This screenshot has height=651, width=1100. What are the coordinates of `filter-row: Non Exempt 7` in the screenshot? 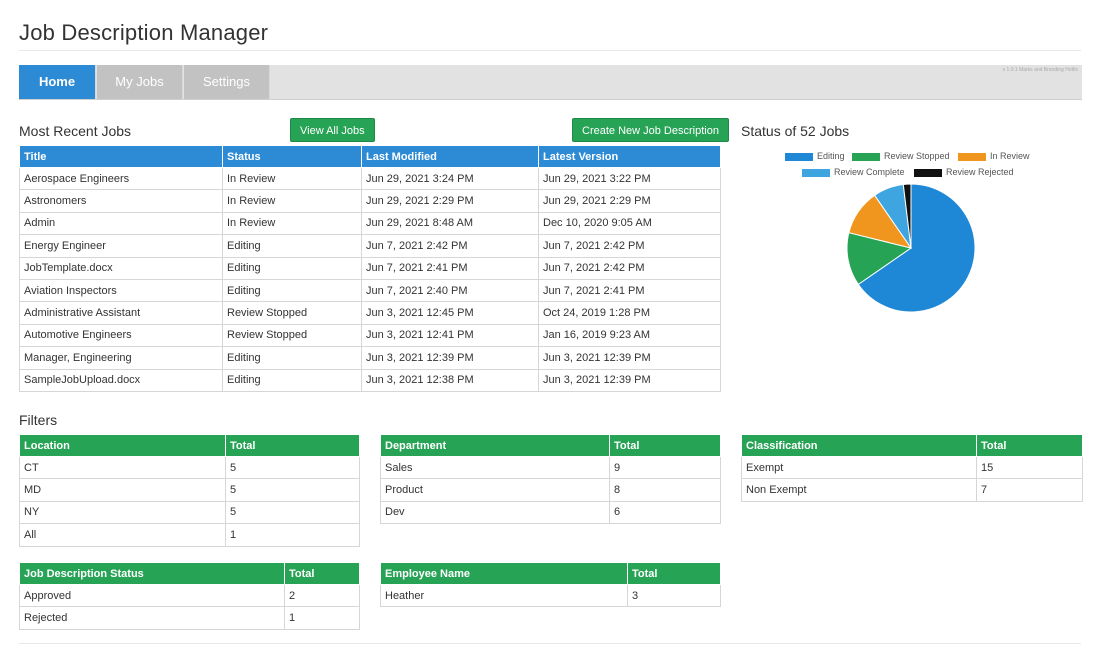 It's located at (912, 490).